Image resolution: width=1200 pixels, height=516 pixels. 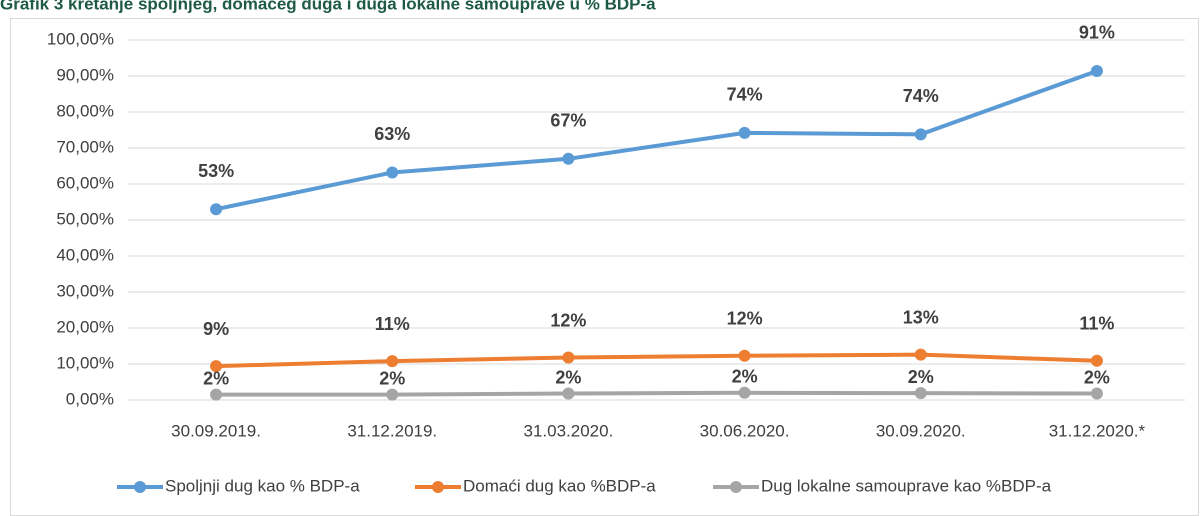 What do you see at coordinates (85, 290) in the screenshot?
I see `y-tick-label: 30,00%` at bounding box center [85, 290].